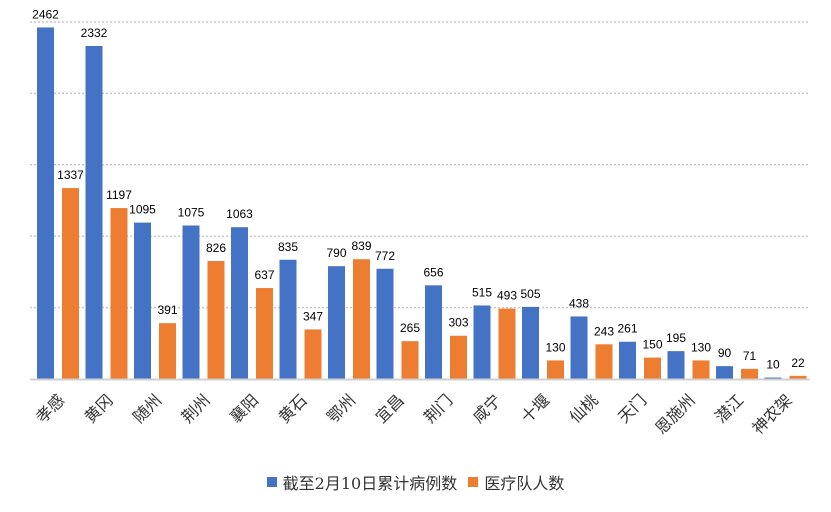 The image size is (831, 512). Describe the element at coordinates (725, 353) in the screenshot. I see `data-label: 90` at that location.